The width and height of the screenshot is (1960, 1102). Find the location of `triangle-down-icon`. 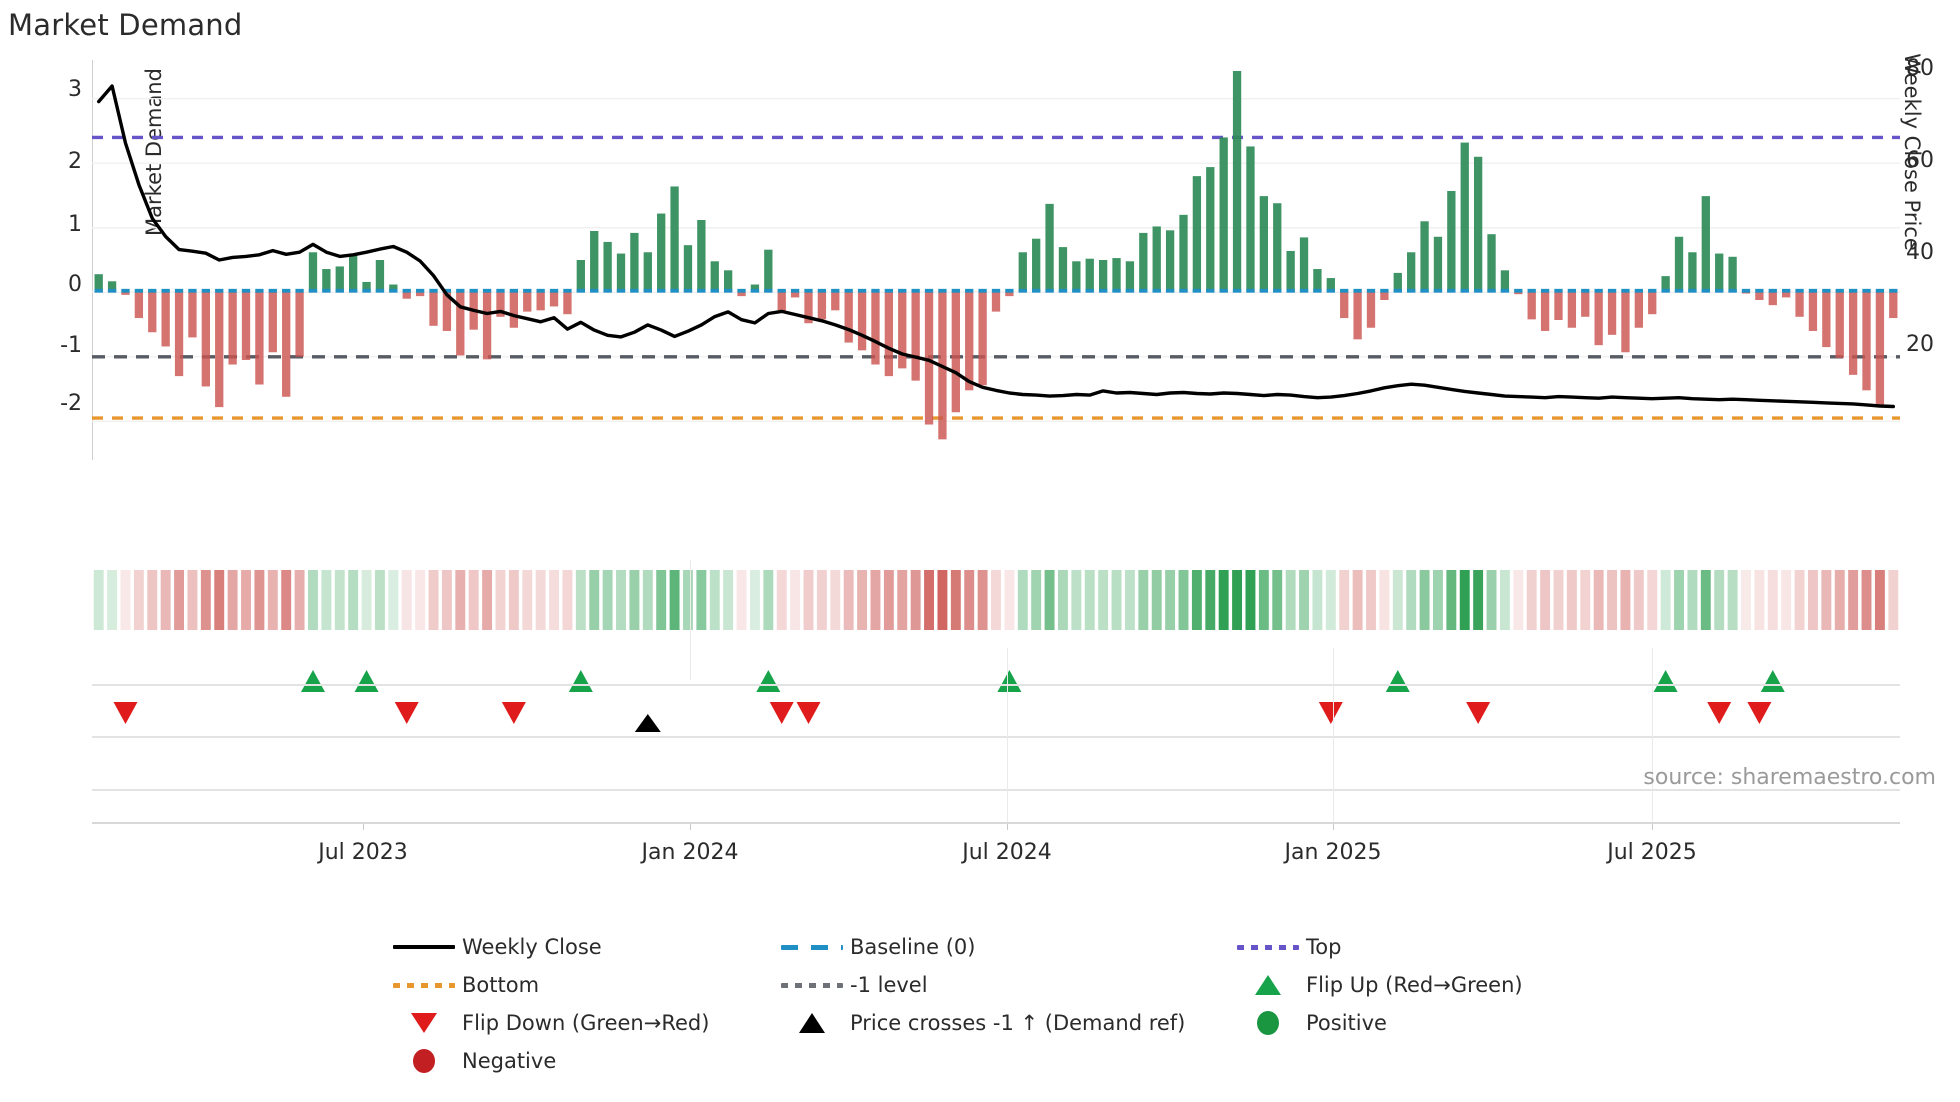

triangle-down-icon is located at coordinates (424, 1023).